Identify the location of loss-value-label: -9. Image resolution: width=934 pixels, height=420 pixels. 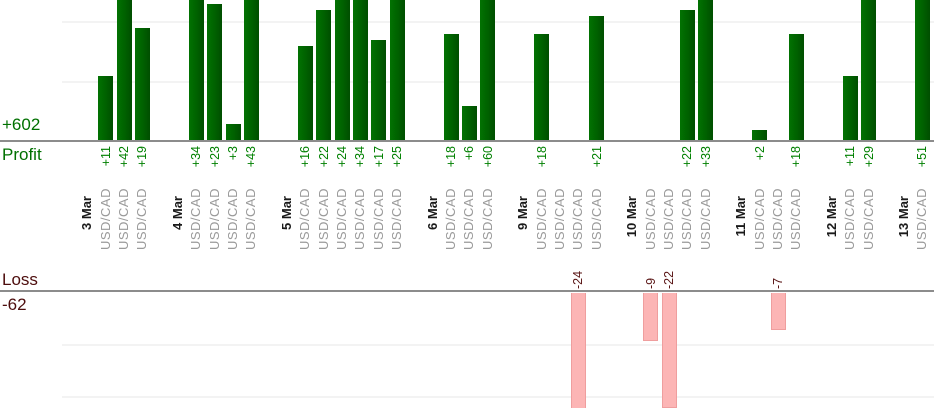
(650, 283).